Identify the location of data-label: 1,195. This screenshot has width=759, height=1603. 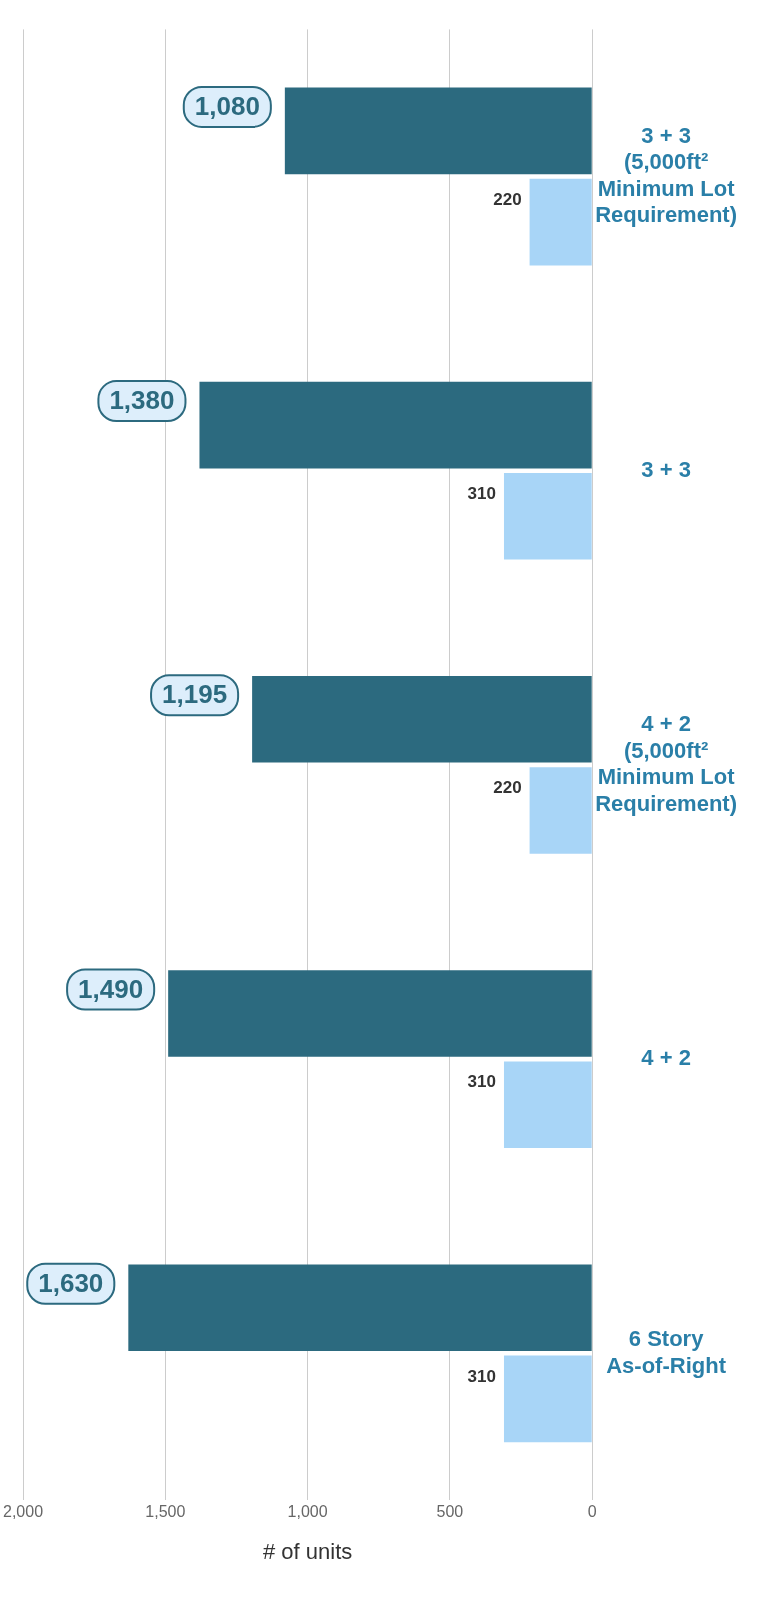
(195, 694).